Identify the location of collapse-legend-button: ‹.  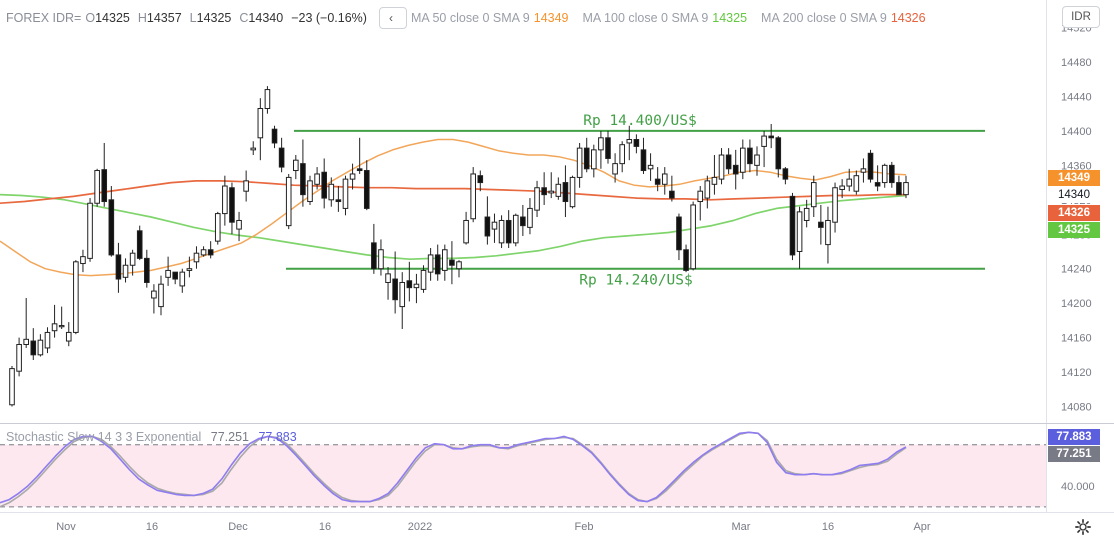
(392, 18).